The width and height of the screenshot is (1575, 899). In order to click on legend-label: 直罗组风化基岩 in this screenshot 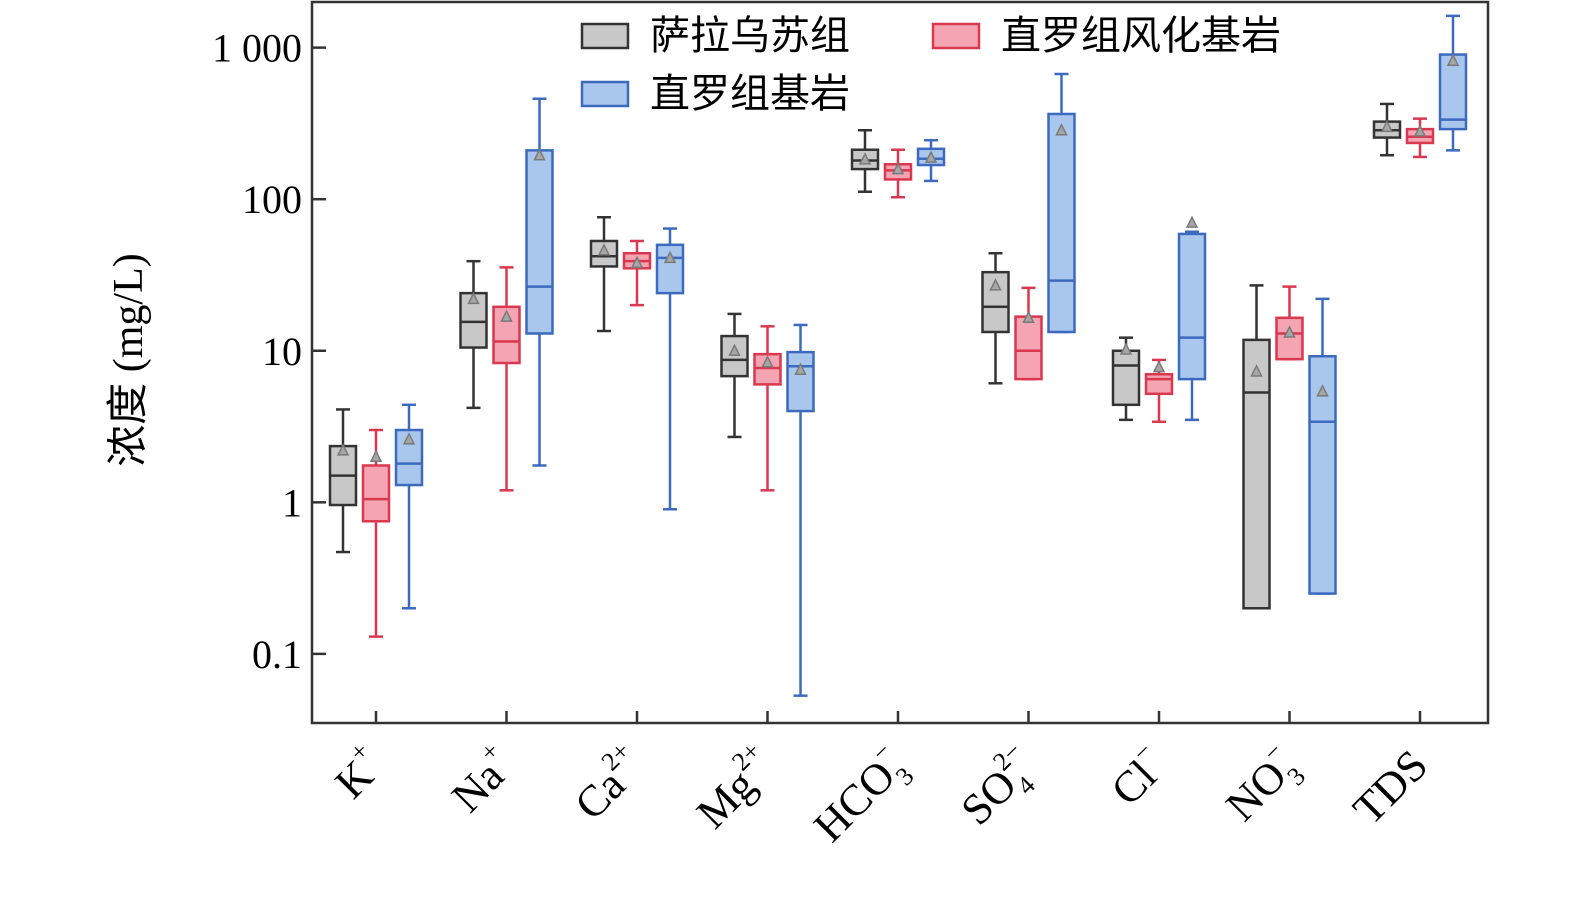, I will do `click(1141, 36)`.